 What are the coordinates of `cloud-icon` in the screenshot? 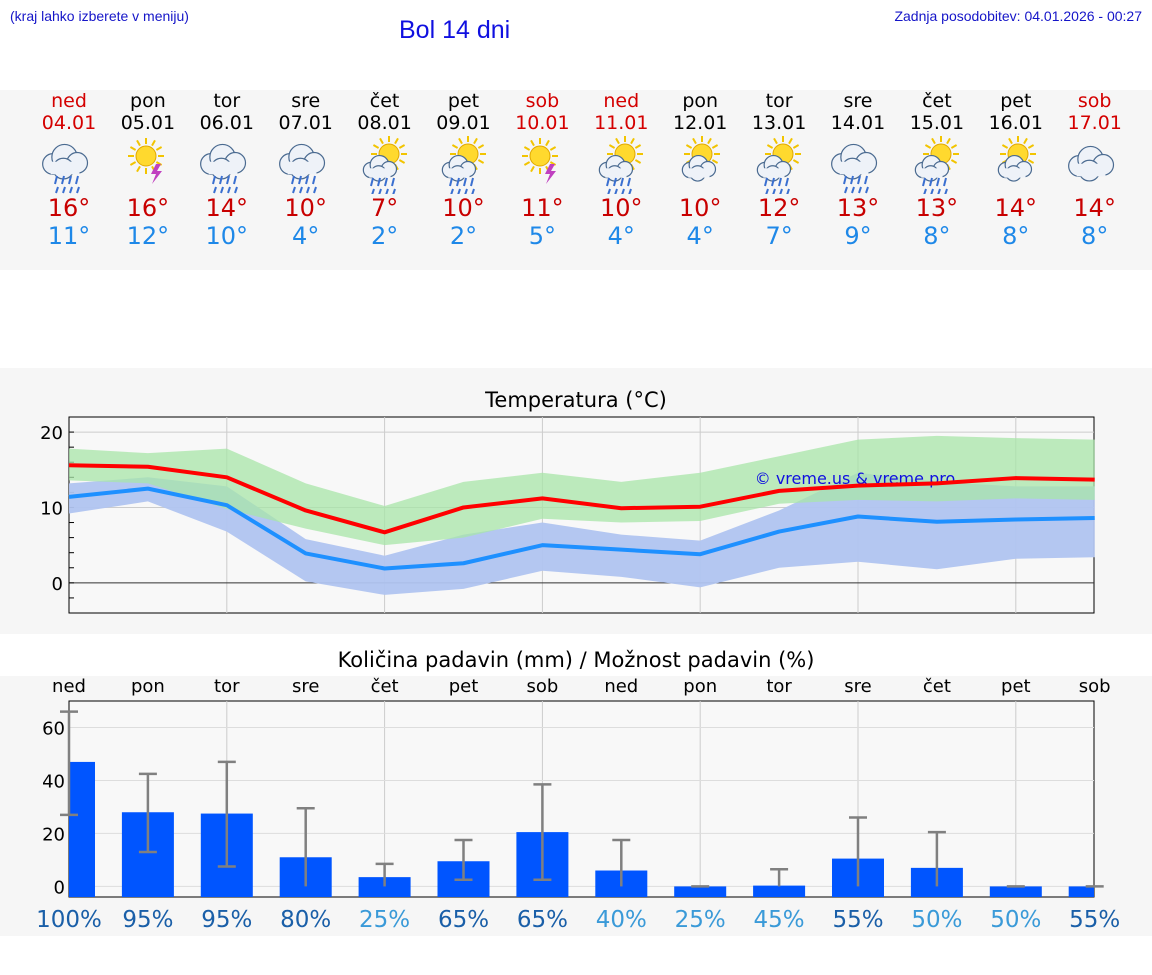 It's located at (1090, 163).